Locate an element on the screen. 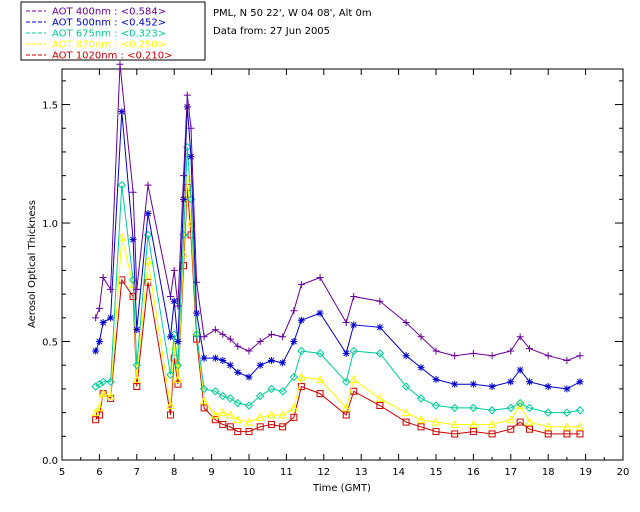 The height and width of the screenshot is (512, 640). x-tick-label: 13 is located at coordinates (361, 472).